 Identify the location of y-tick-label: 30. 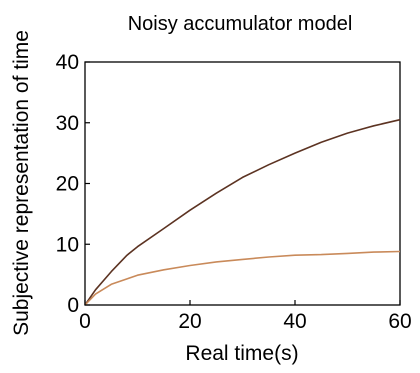
(67, 123).